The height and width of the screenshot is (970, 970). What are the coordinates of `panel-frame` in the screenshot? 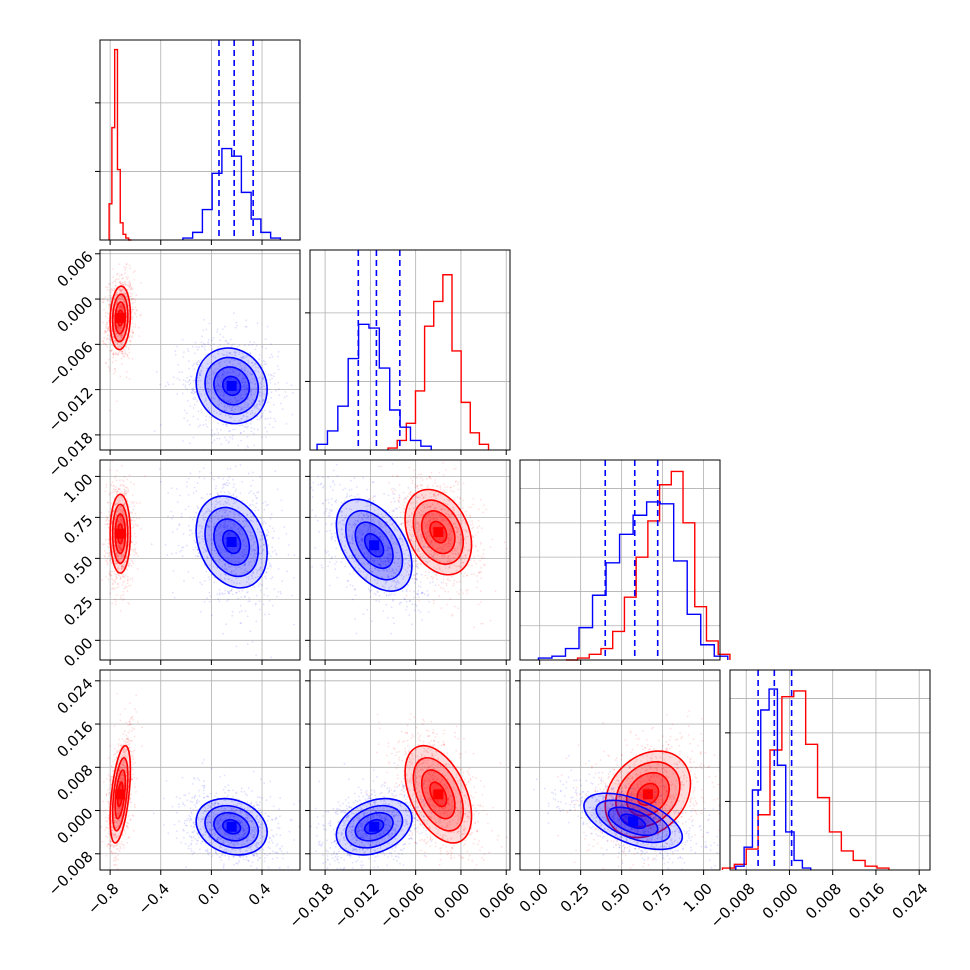 It's located at (410, 350).